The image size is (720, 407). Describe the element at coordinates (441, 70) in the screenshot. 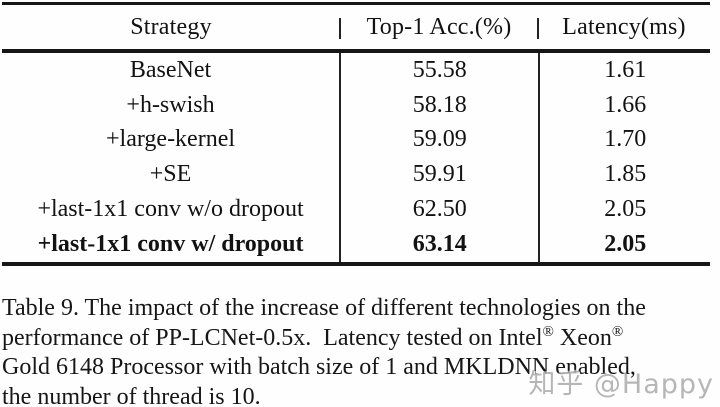

I see `cell-acc: 55.58` at that location.